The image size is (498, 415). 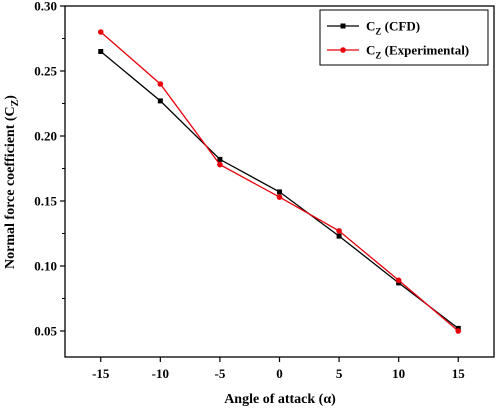 I want to click on legend-item: CZ (Experimental), so click(x=398, y=52).